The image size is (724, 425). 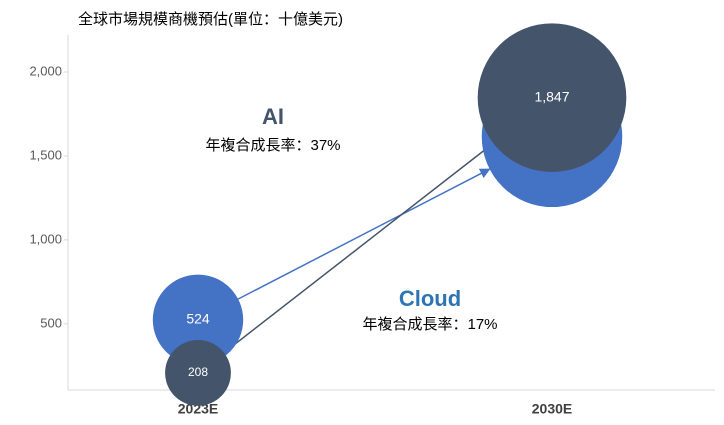 What do you see at coordinates (210, 19) in the screenshot?
I see `chart-title: 全球市場規模商機預估(單位：十億美元)` at bounding box center [210, 19].